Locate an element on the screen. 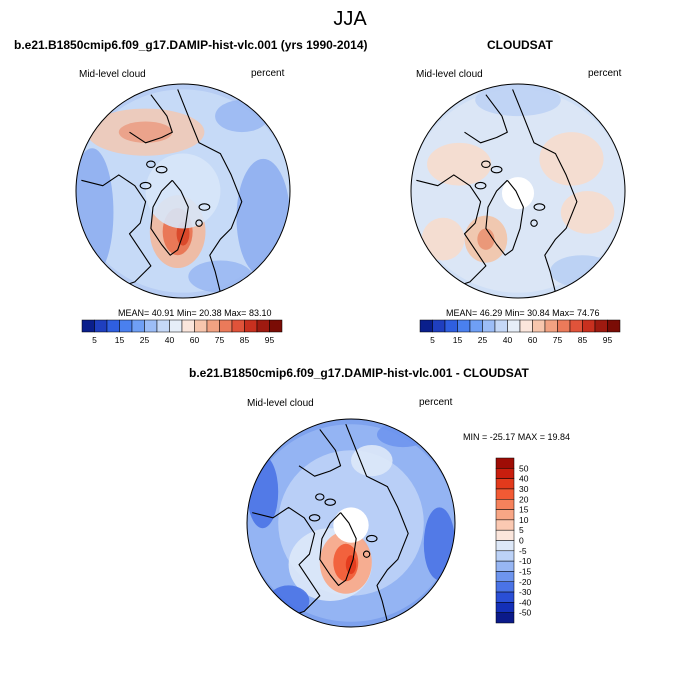 The height and width of the screenshot is (700, 700). colorbar-tick-label: 20 is located at coordinates (524, 499).